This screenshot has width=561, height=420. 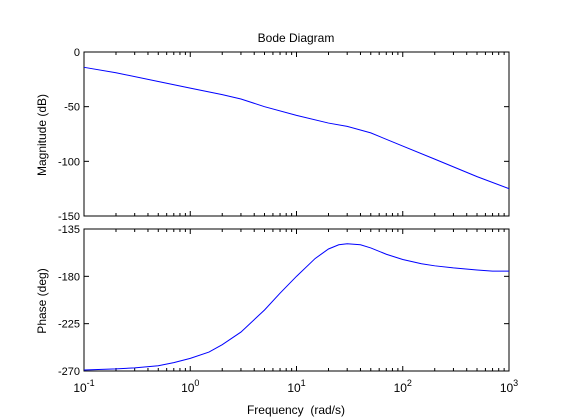 I want to click on phase-y-tick-label: -225, so click(x=69, y=325).